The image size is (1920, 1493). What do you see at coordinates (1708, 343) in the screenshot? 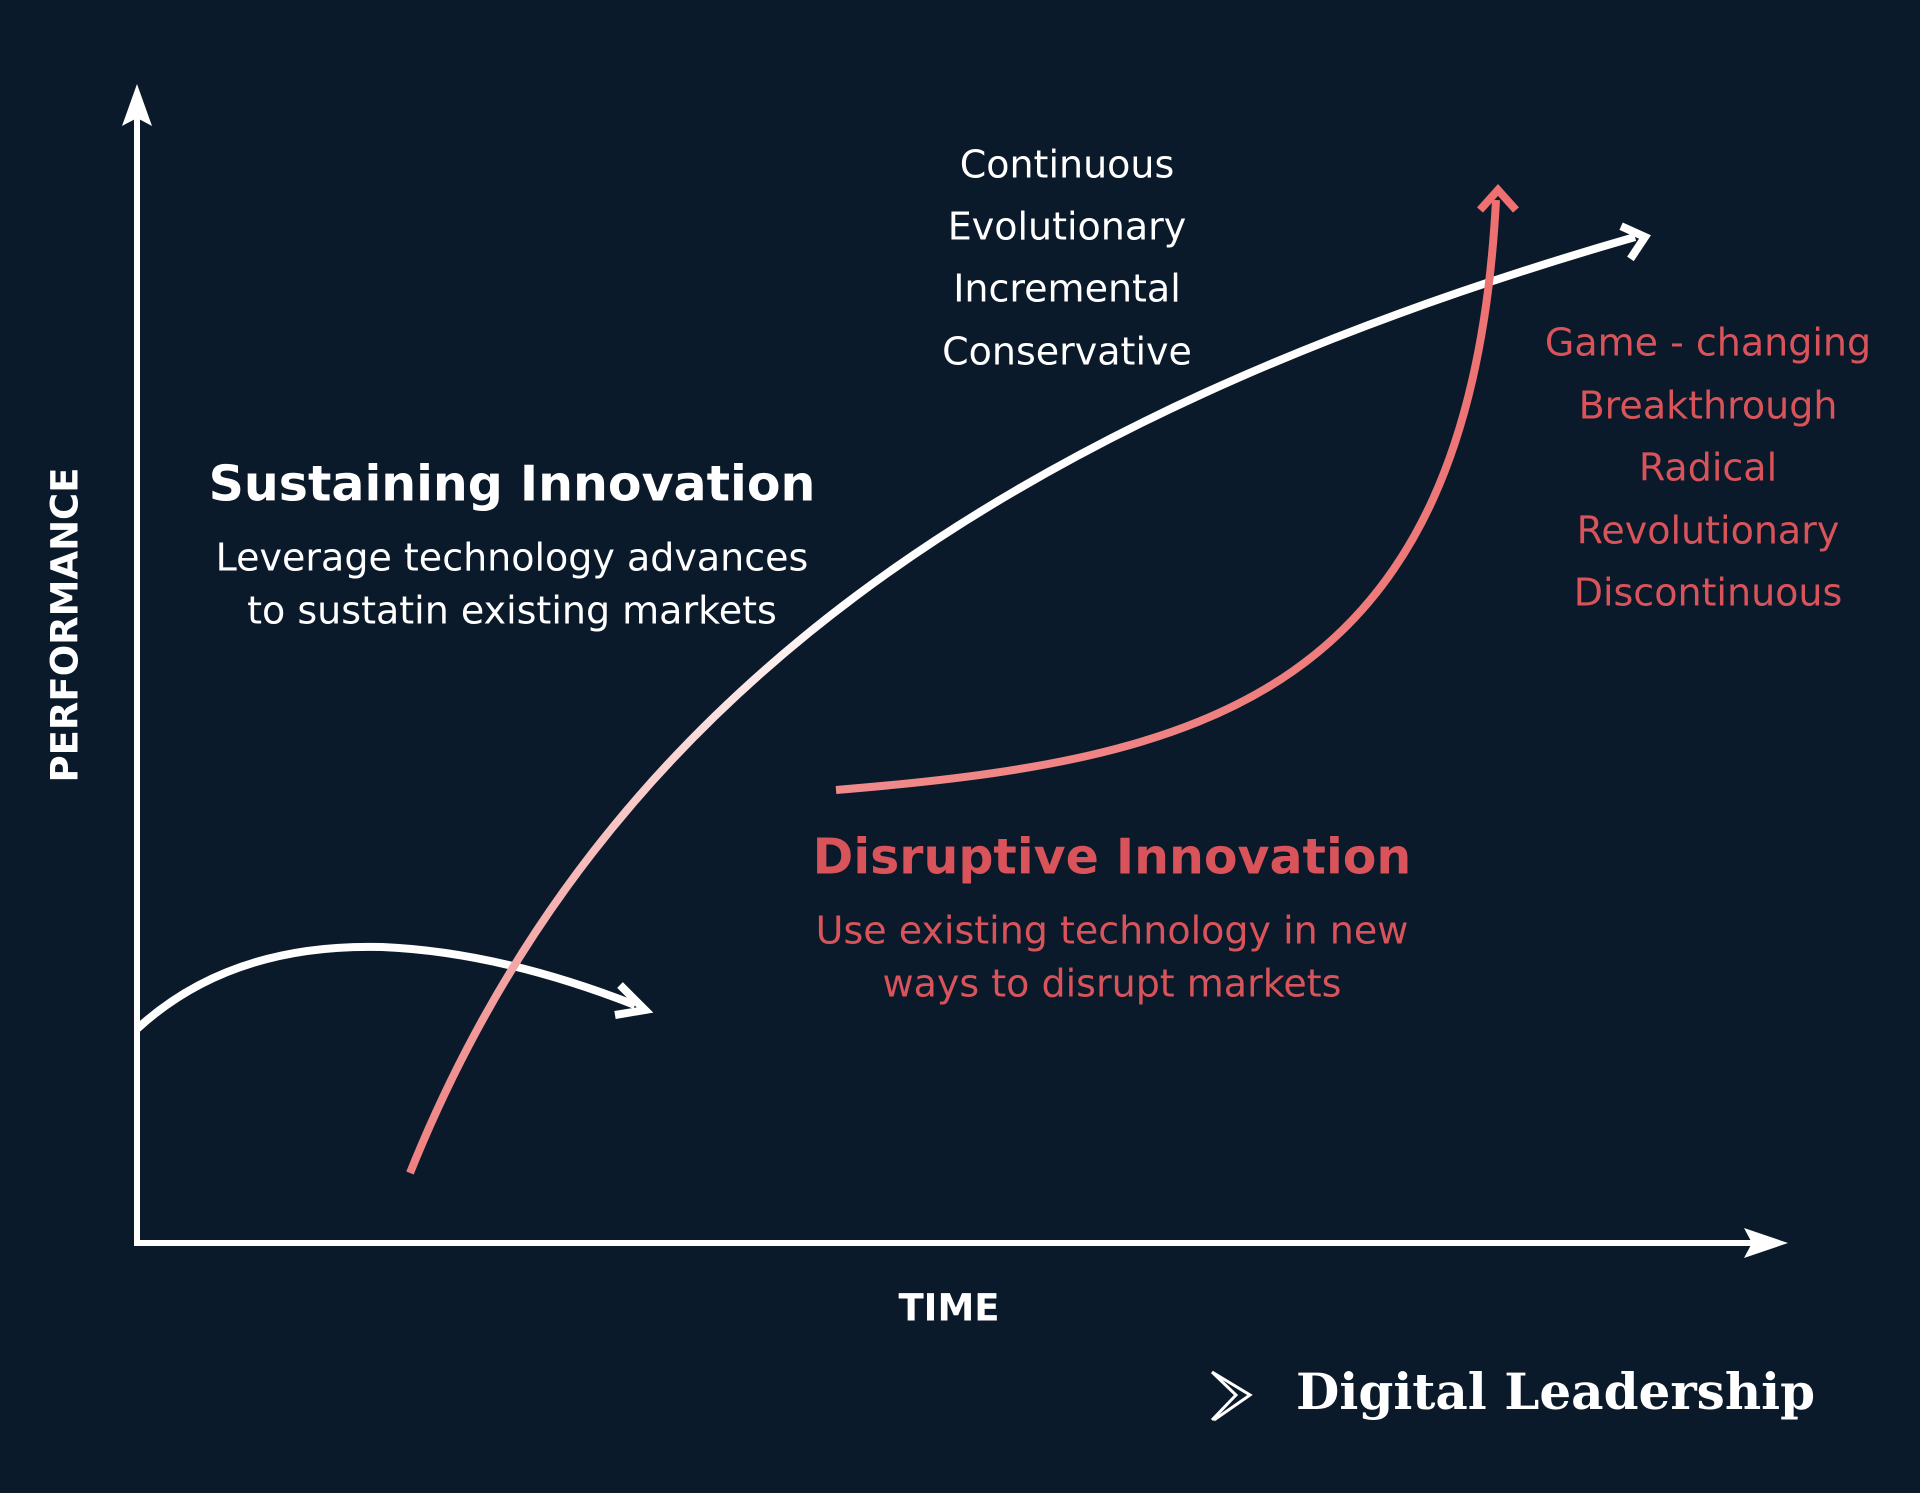
I see `quality: Game - changing` at bounding box center [1708, 343].